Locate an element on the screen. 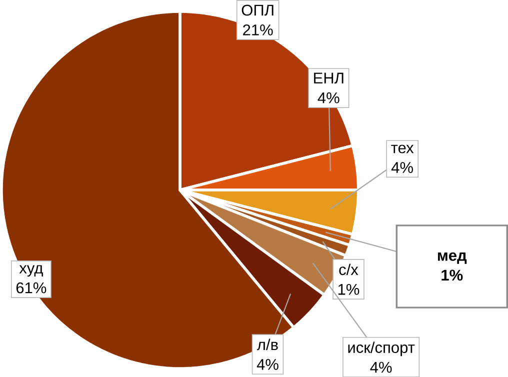 Image resolution: width=508 pixels, height=377 pixels. slice-label: л/в is located at coordinates (267, 344).